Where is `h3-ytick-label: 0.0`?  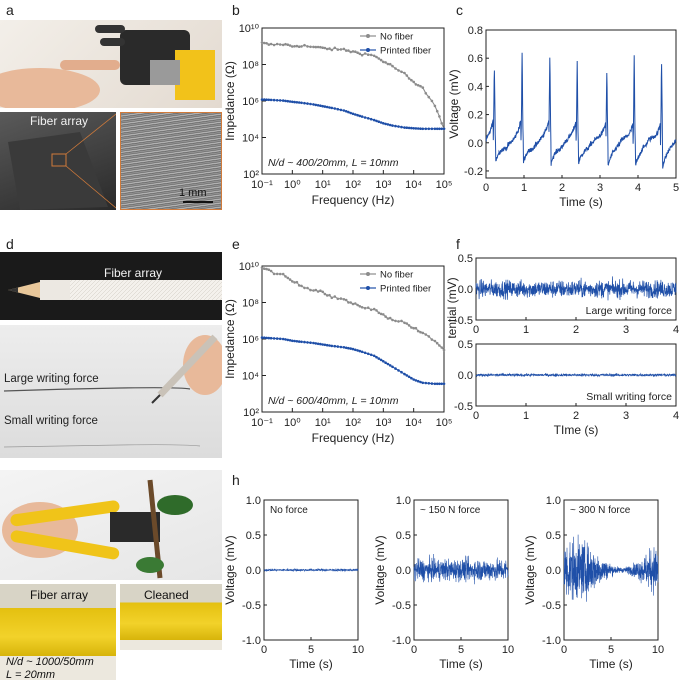 h3-ytick-label: 0.0 is located at coordinates (553, 571).